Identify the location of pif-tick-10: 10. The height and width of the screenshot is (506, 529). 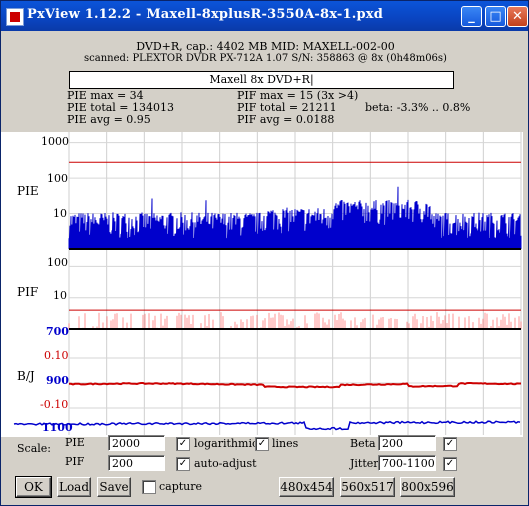
(60, 295).